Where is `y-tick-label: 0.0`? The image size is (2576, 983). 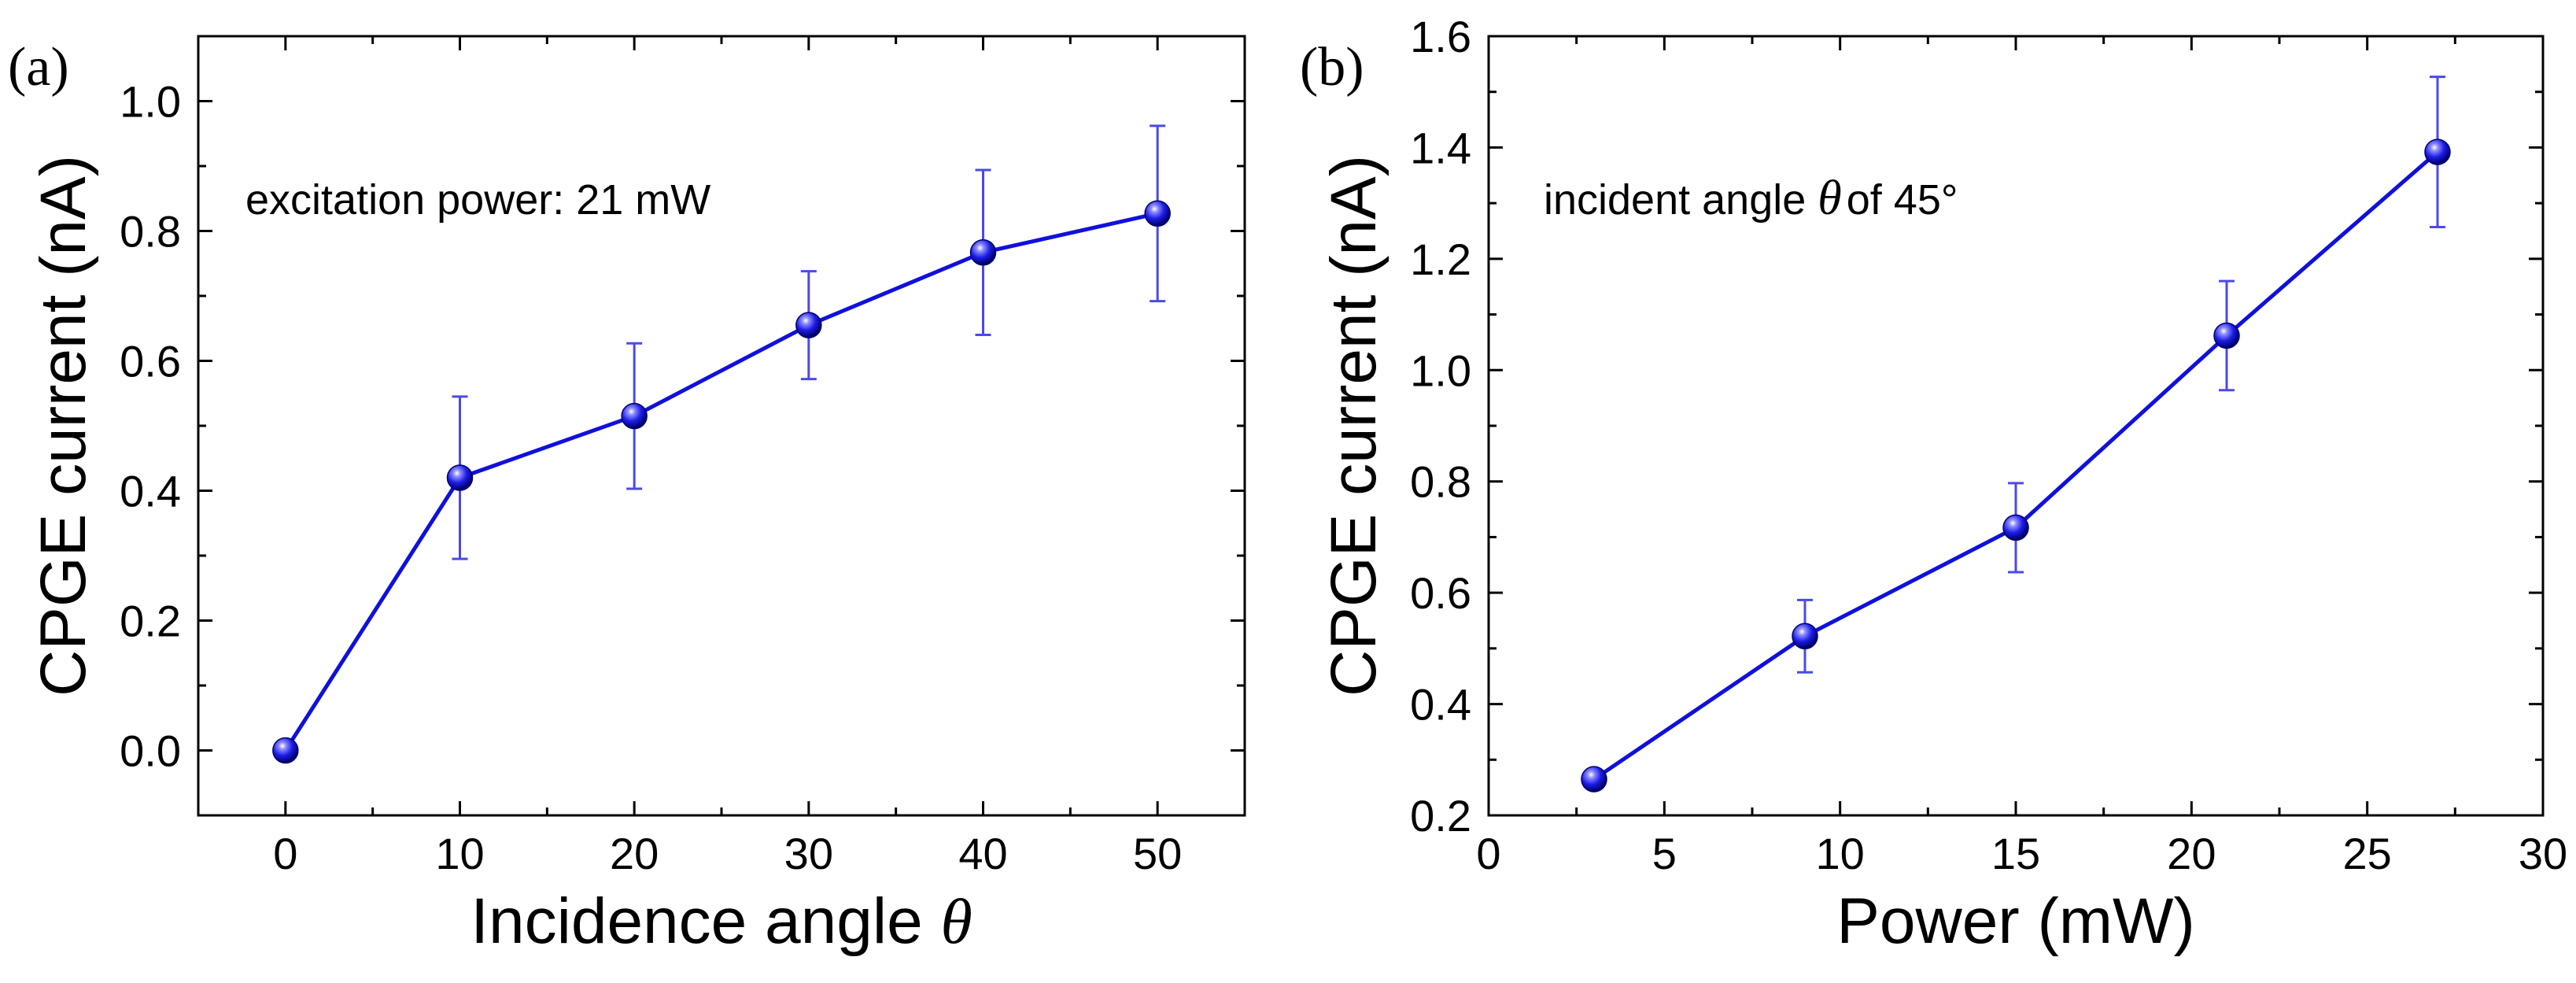
y-tick-label: 0.0 is located at coordinates (150, 751).